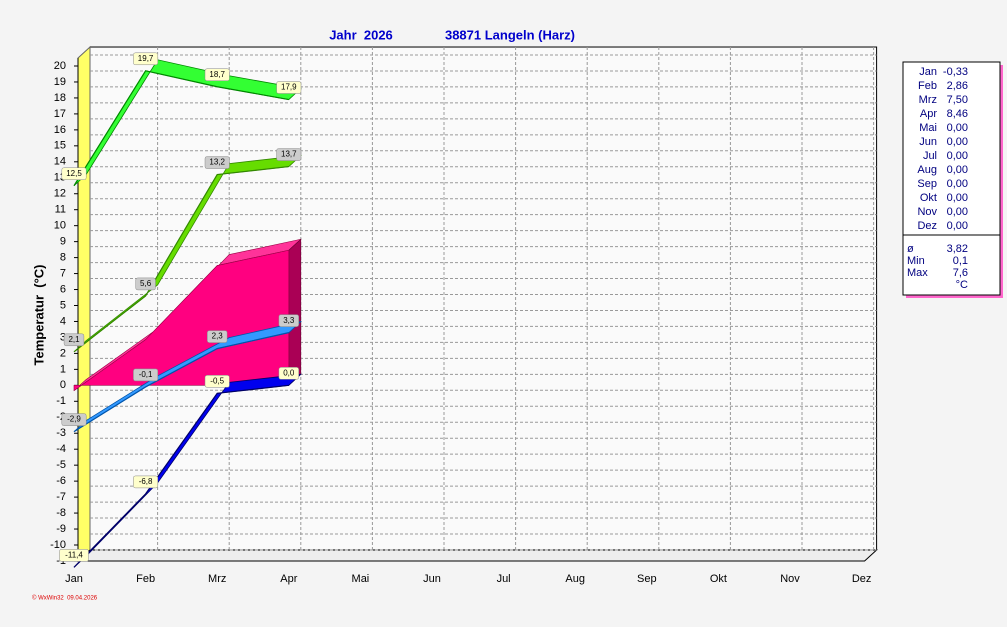 This screenshot has width=1007, height=627. I want to click on data-label-text: -2,9, so click(74, 419).